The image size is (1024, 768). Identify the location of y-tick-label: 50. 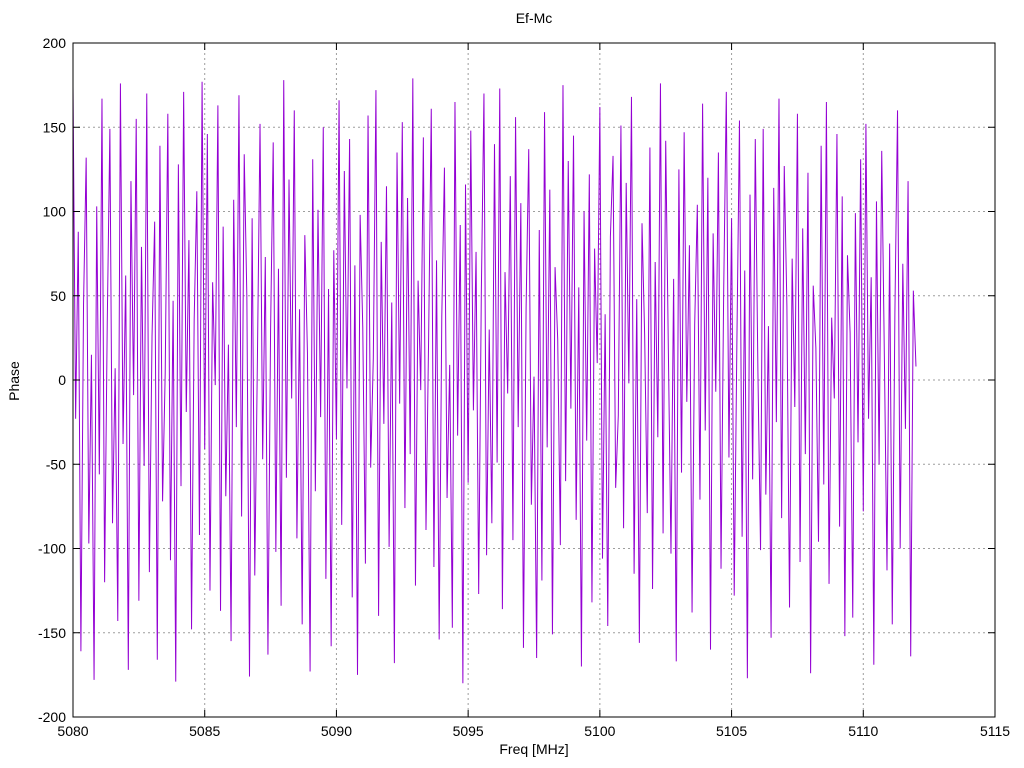
(58, 296).